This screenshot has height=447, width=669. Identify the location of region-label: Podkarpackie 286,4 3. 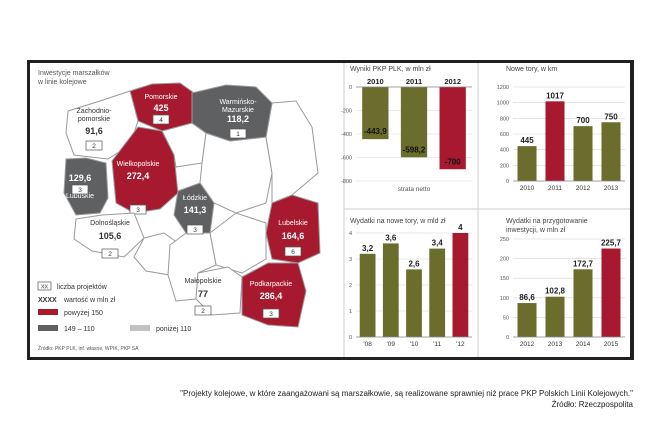
(271, 300).